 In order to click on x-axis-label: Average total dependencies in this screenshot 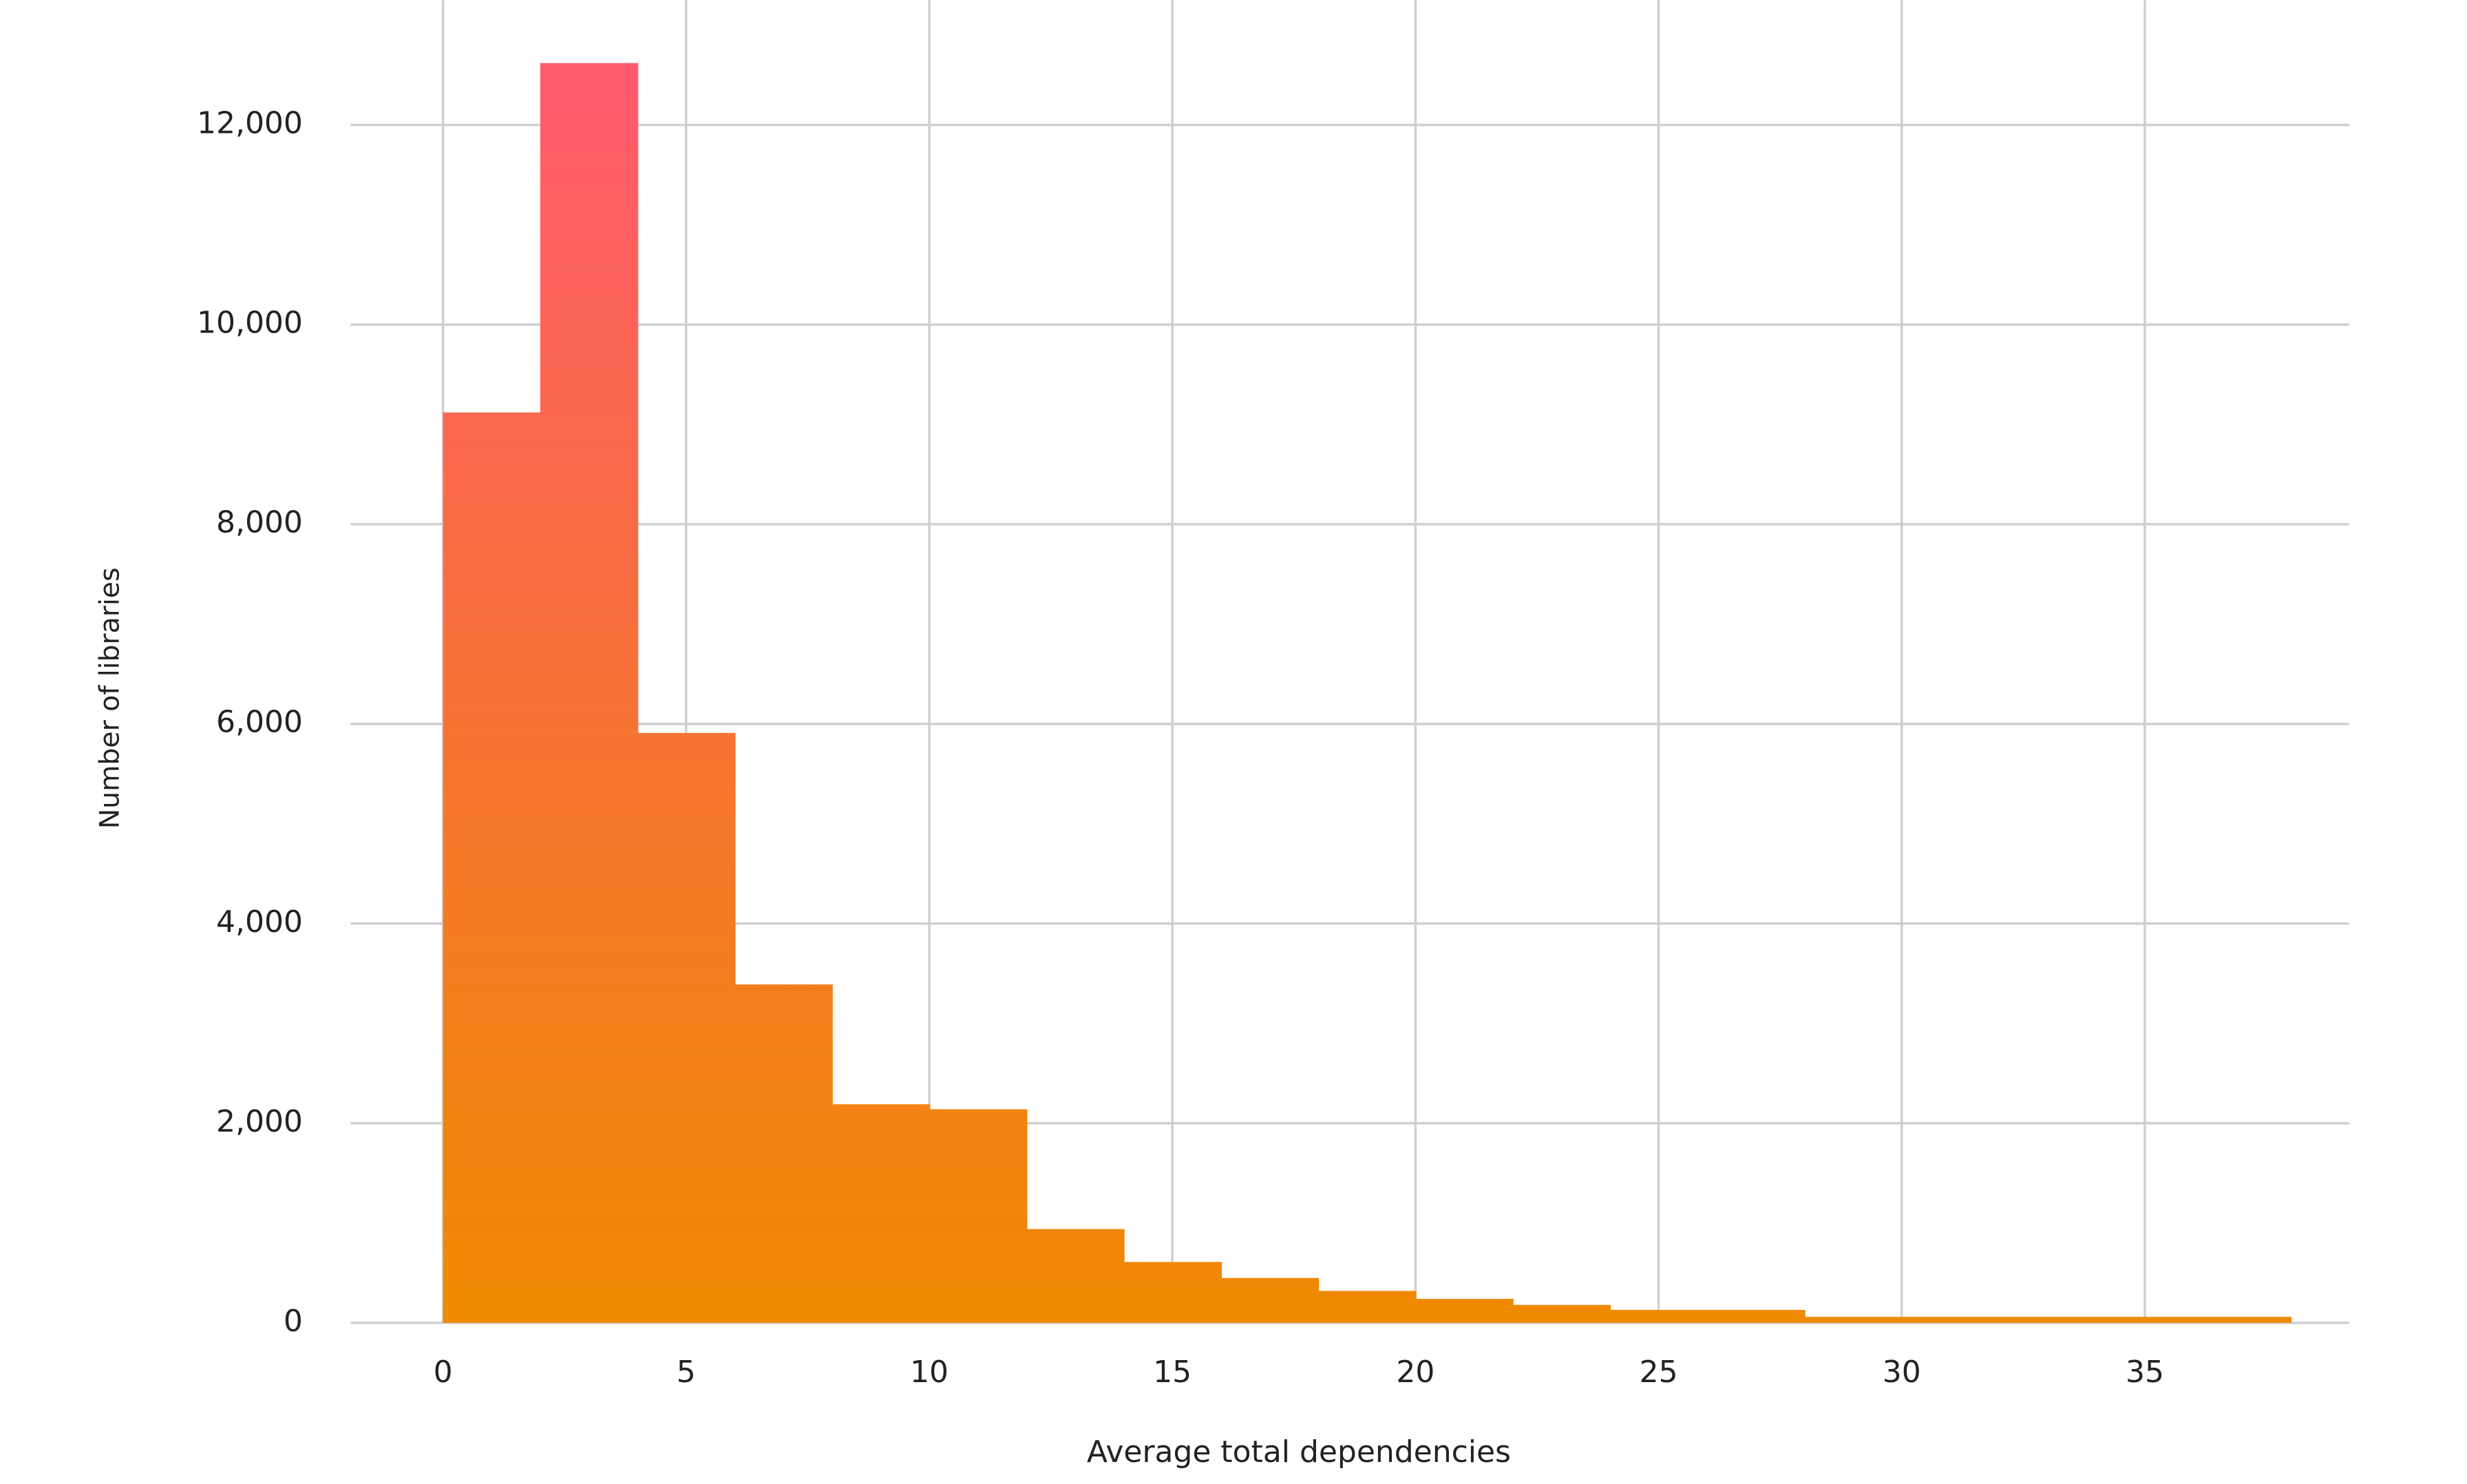, I will do `click(1299, 1452)`.